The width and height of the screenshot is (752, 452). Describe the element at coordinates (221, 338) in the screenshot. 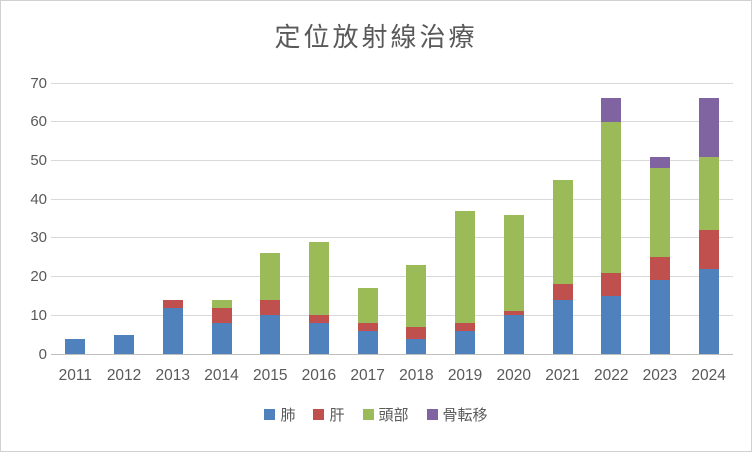

I see `bar-segment-2014-肺` at that location.